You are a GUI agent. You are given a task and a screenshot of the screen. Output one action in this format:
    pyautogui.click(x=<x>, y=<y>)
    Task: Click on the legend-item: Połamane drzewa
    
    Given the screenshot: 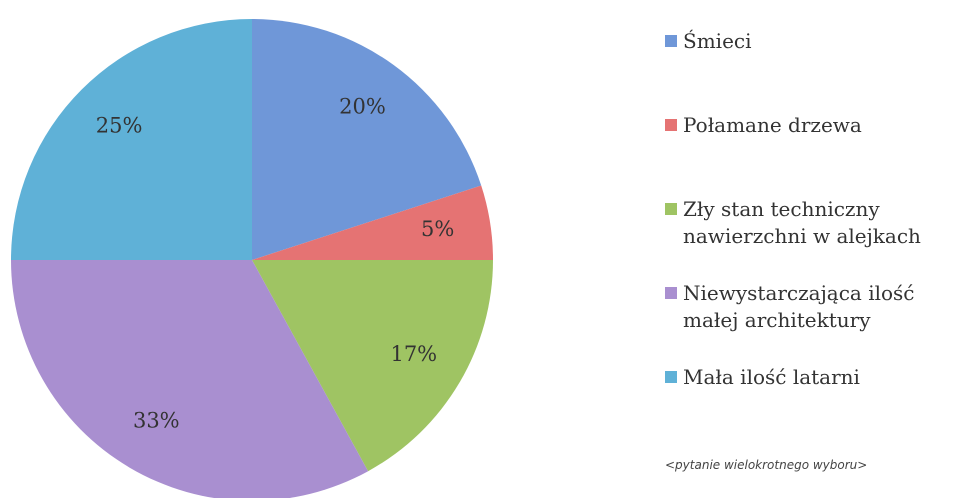 What is the action you would take?
    pyautogui.click(x=807, y=154)
    